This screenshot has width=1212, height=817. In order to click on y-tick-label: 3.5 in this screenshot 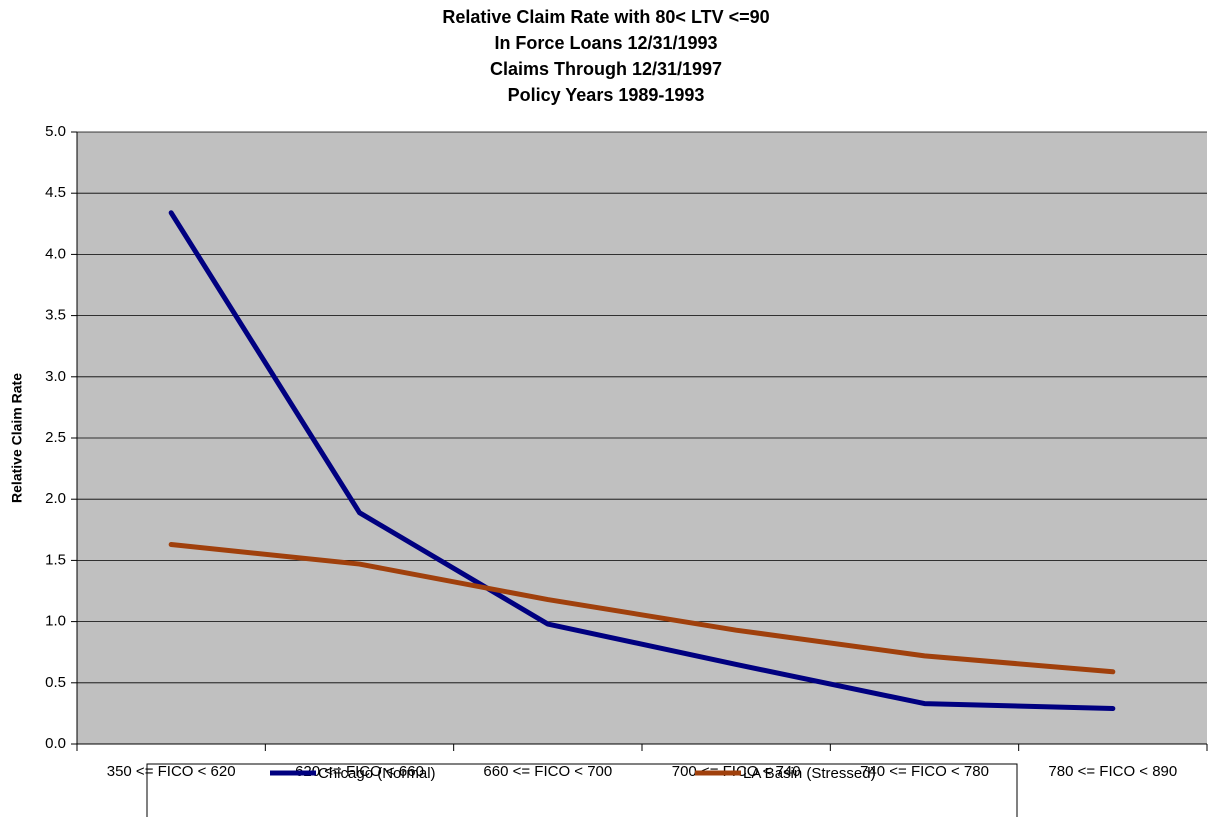, I will do `click(55, 315)`.